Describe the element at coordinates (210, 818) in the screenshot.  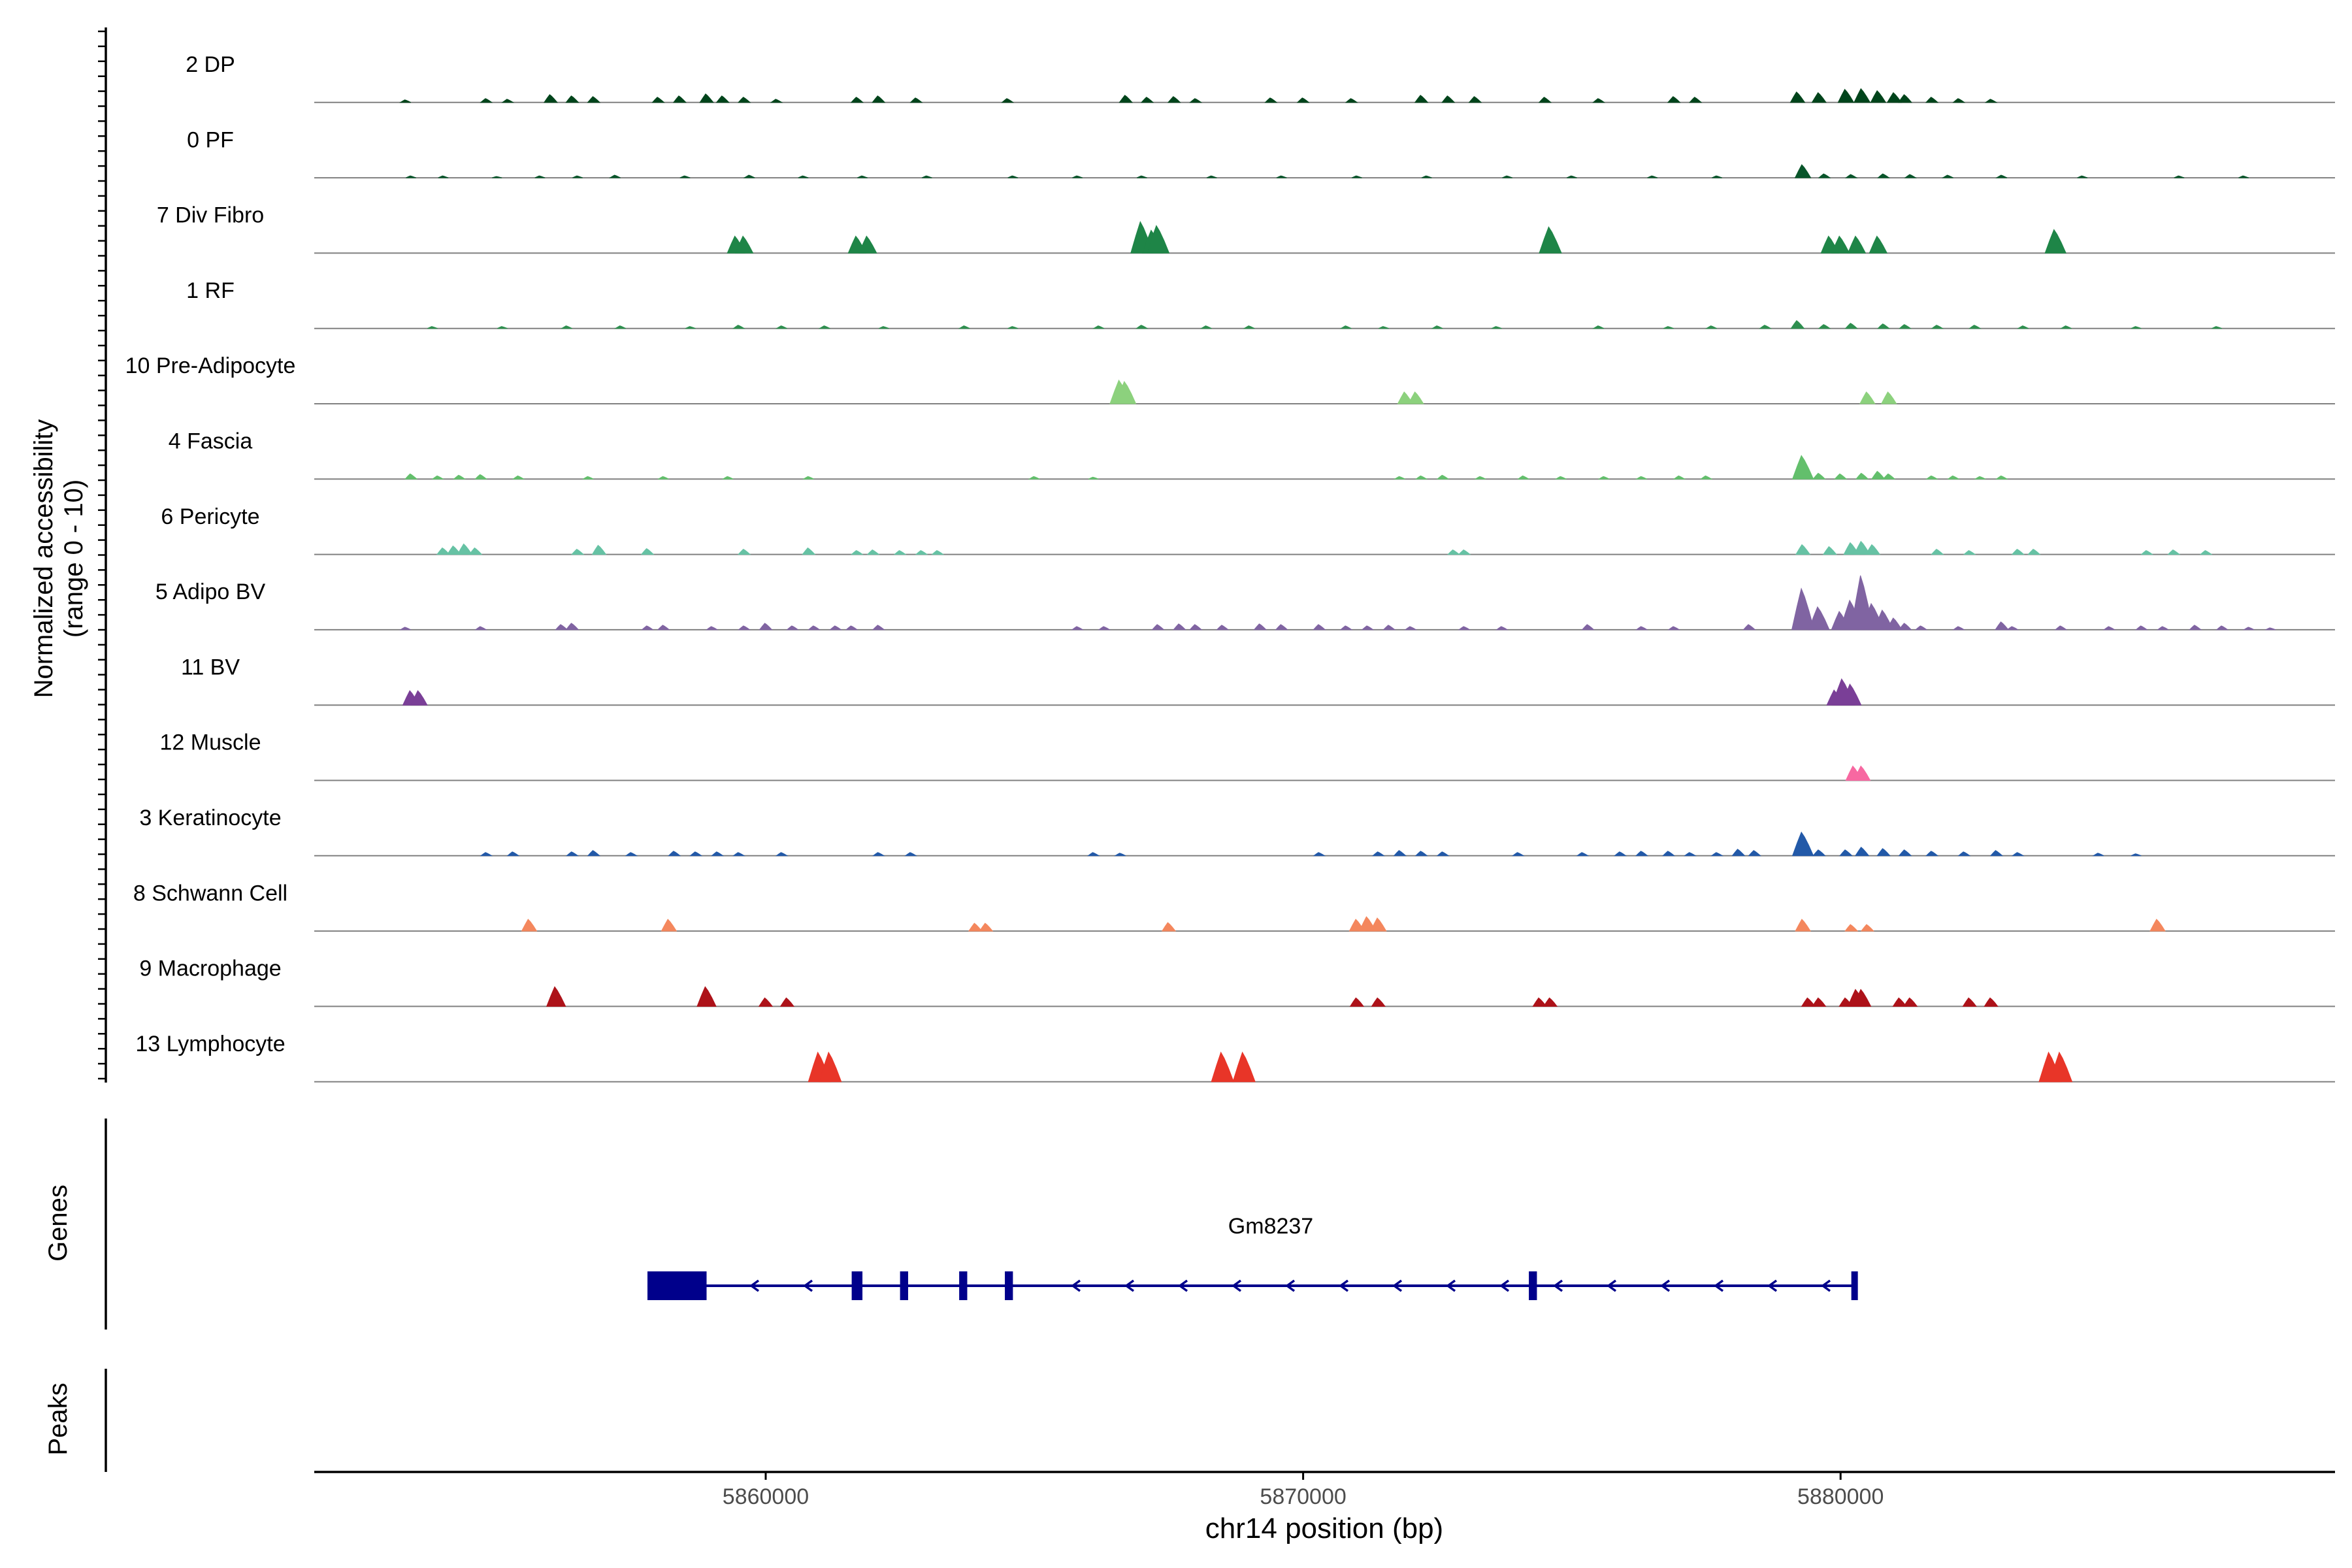
I see `track-label: 3 Keratinocyte` at that location.